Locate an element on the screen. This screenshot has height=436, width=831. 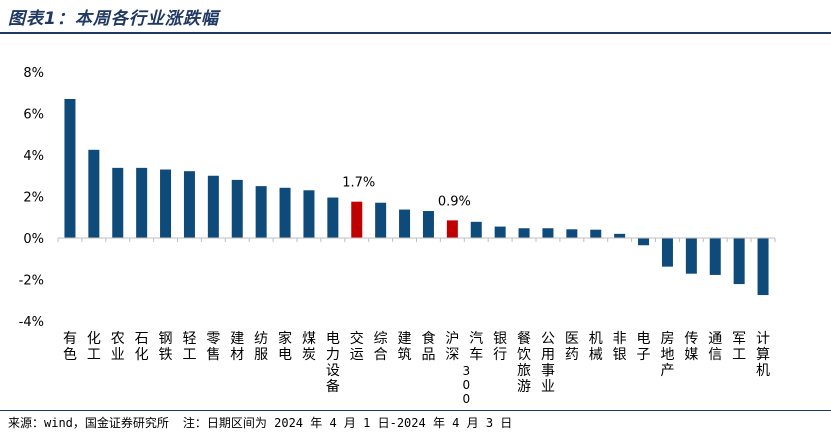
x-tick-label: 农业 is located at coordinates (118, 347).